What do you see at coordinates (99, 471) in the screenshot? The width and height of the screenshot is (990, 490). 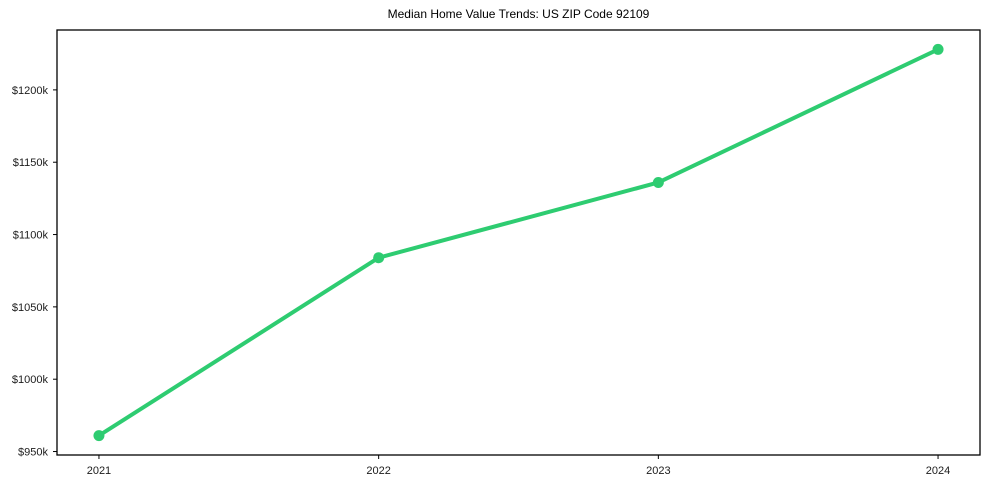 I see `x-tick-label: 2021` at bounding box center [99, 471].